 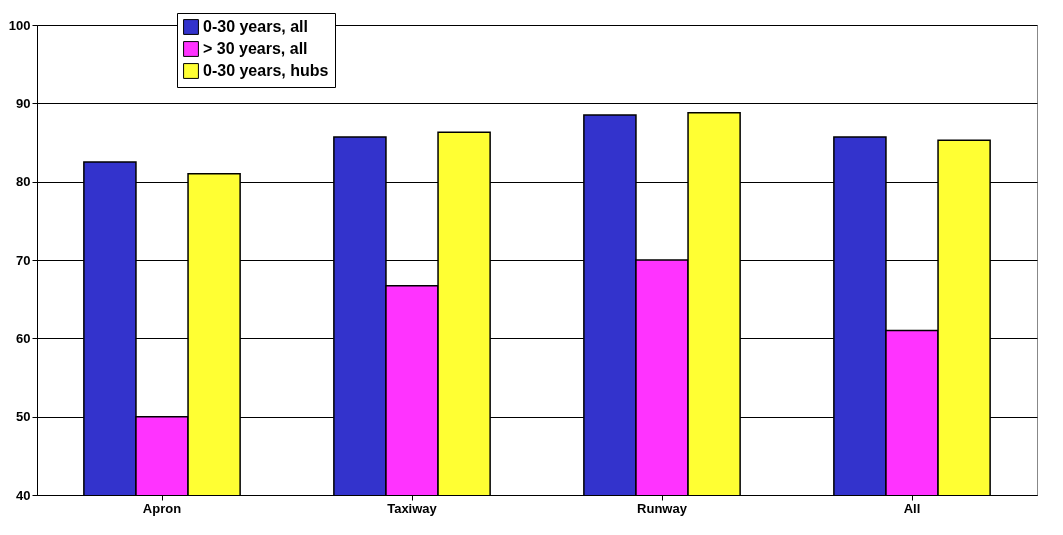 I want to click on x-tick-label: Runway, so click(x=662, y=508).